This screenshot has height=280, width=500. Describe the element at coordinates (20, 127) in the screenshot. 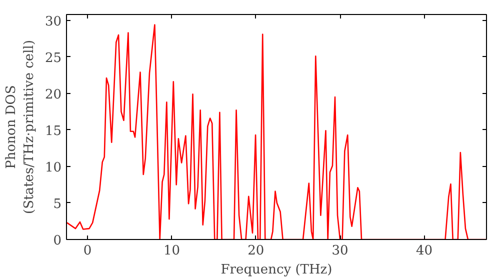

I see `y-axis-title: Phonon DOS (States/THz·primitive cell)` at that location.